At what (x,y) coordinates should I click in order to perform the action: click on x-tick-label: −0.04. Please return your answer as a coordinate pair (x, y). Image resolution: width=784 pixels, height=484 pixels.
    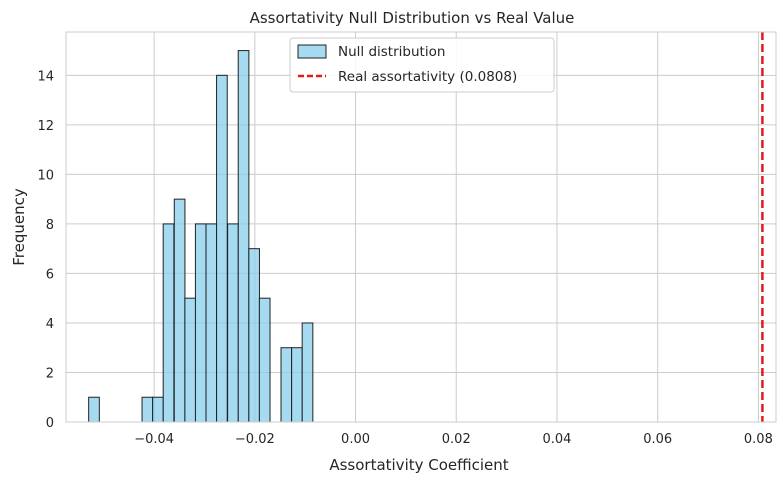
    Looking at the image, I should click on (154, 439).